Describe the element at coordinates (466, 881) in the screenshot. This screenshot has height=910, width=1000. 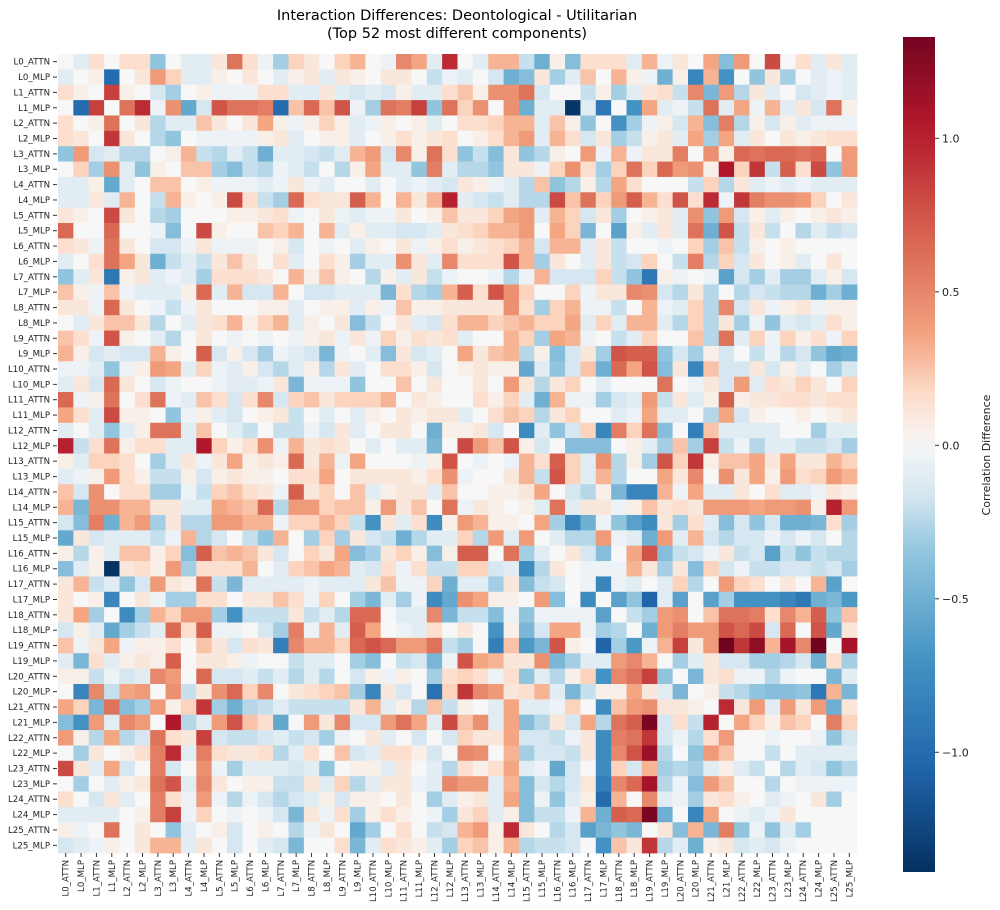
I see `x-tick-label: L13_ATTN` at that location.